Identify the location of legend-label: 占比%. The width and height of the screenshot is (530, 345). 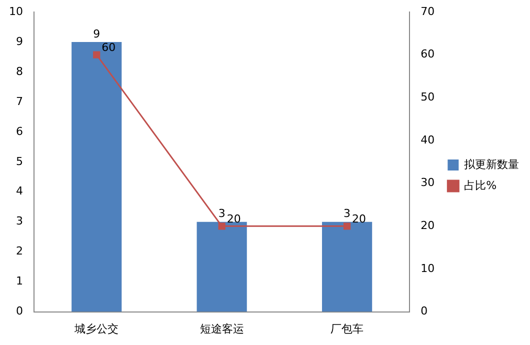
(480, 185).